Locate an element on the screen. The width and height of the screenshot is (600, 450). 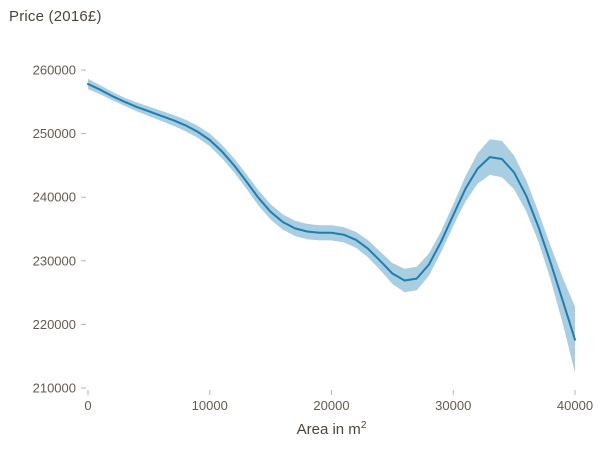
y-tick-label: 230000 is located at coordinates (54, 260).